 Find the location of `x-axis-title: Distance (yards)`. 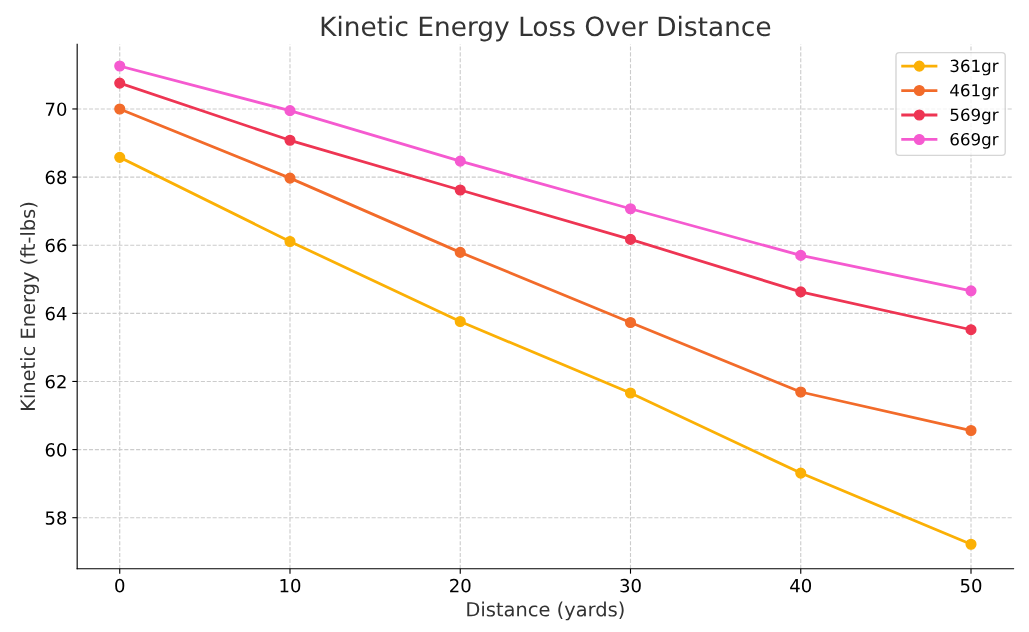

x-axis-title: Distance (yards) is located at coordinates (545, 611).